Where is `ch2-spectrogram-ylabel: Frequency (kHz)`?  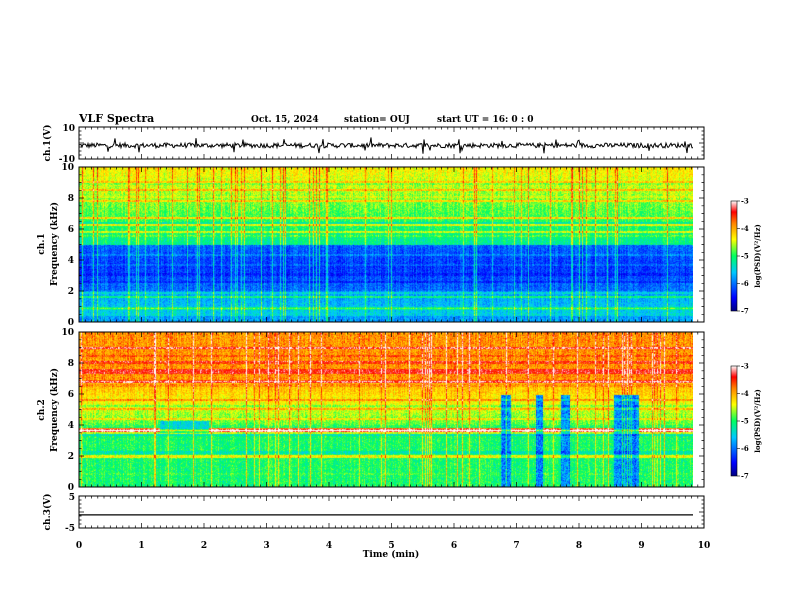 ch2-spectrogram-ylabel: Frequency (kHz) is located at coordinates (54, 410).